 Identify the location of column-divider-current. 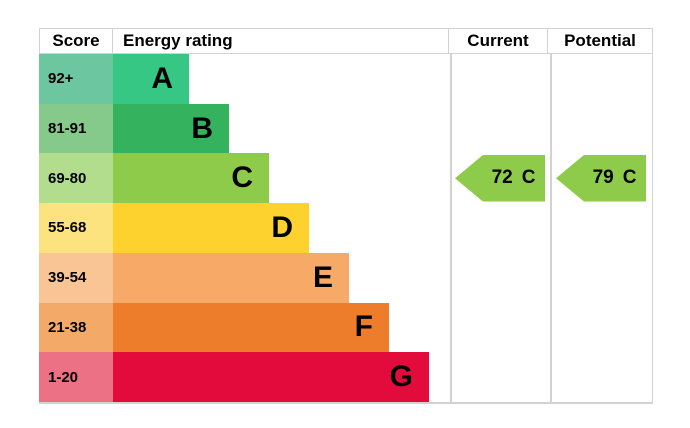
(451, 228).